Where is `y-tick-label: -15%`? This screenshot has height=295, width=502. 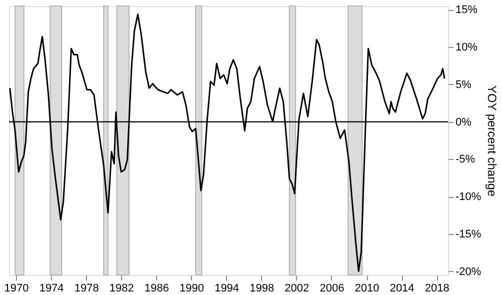
y-tick-label: -15% is located at coordinates (469, 234).